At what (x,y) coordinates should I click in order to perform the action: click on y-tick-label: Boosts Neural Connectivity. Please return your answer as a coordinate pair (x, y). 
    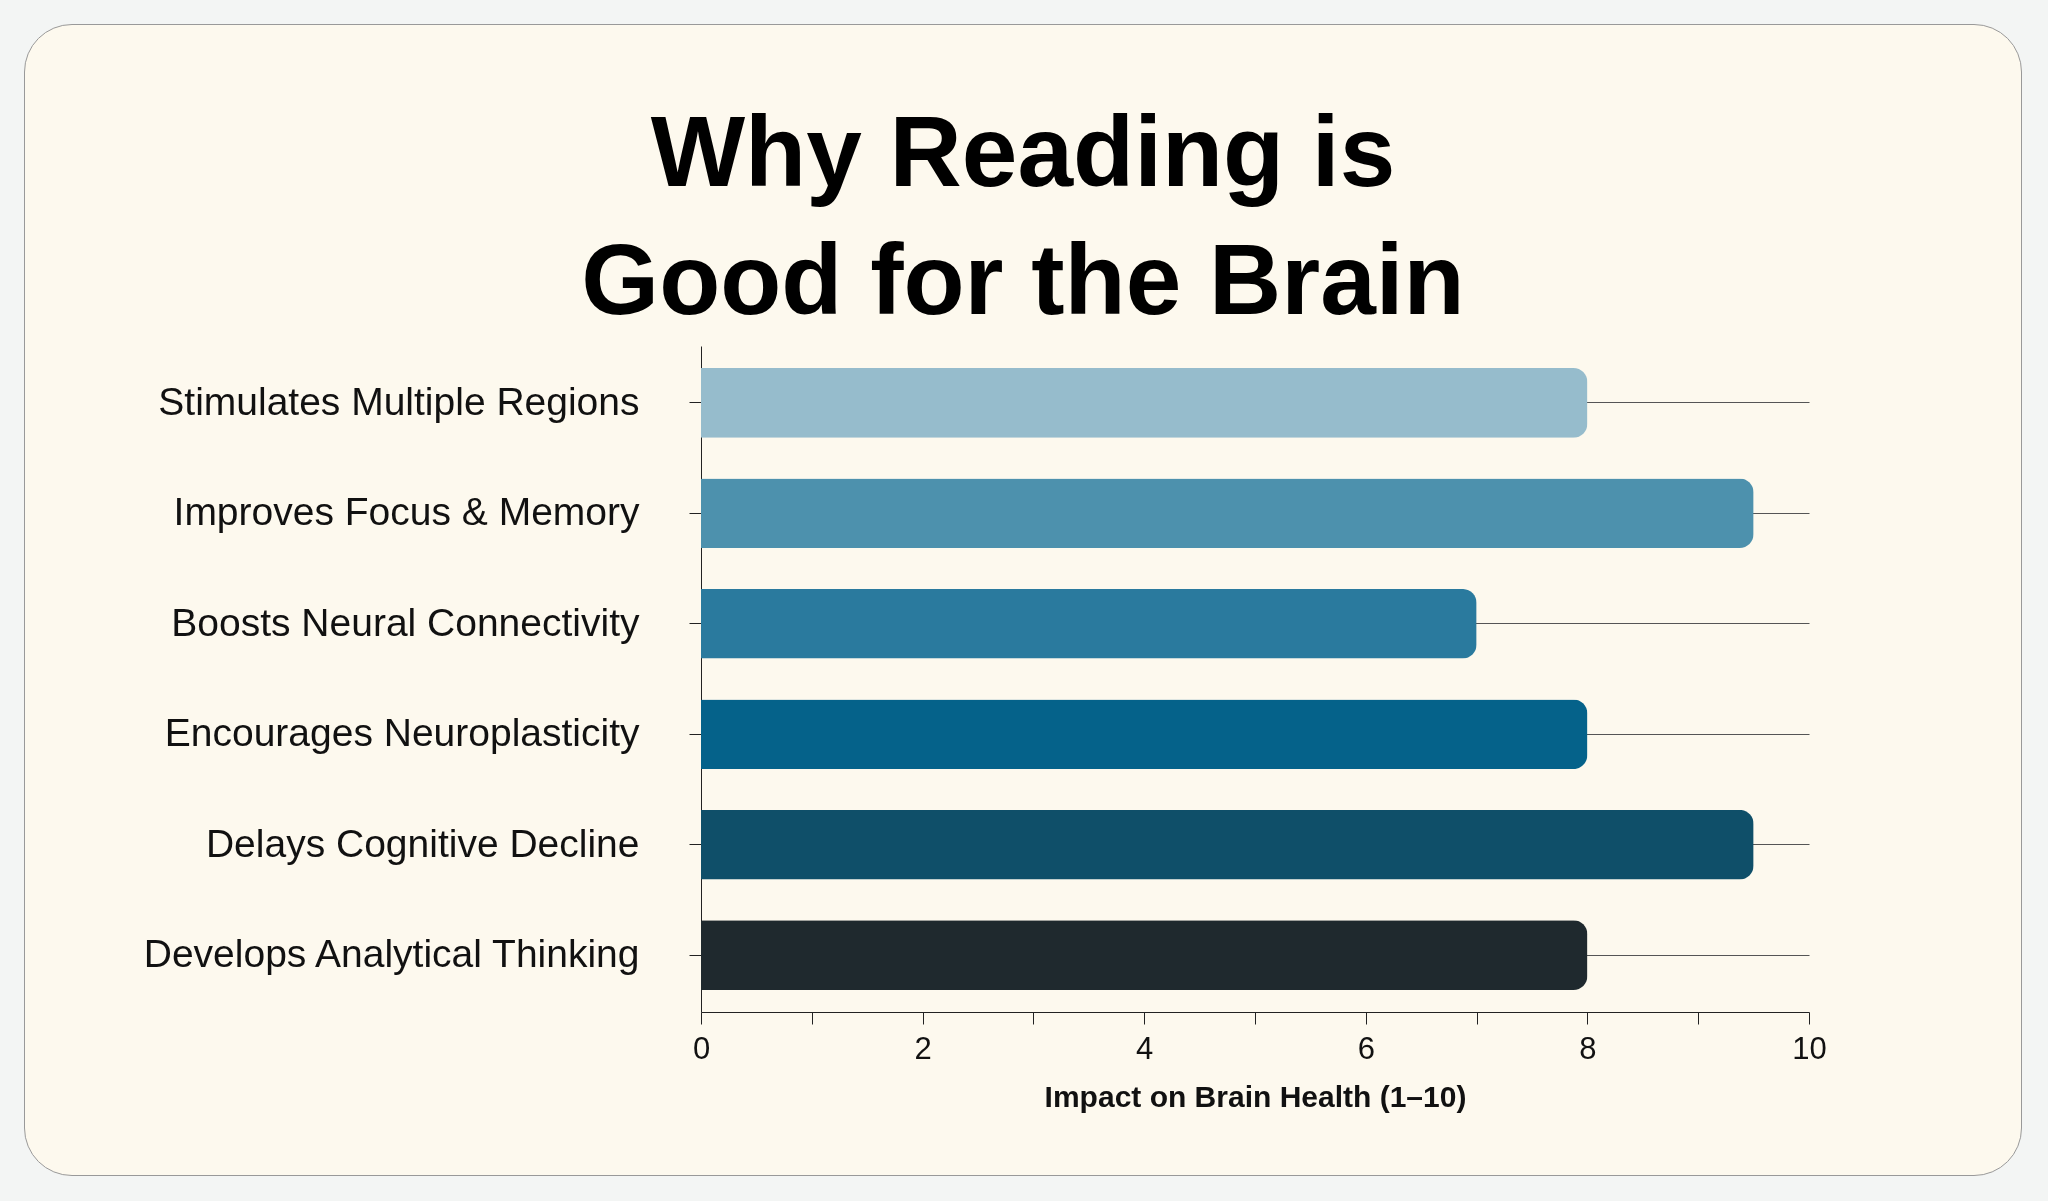
    Looking at the image, I should click on (405, 622).